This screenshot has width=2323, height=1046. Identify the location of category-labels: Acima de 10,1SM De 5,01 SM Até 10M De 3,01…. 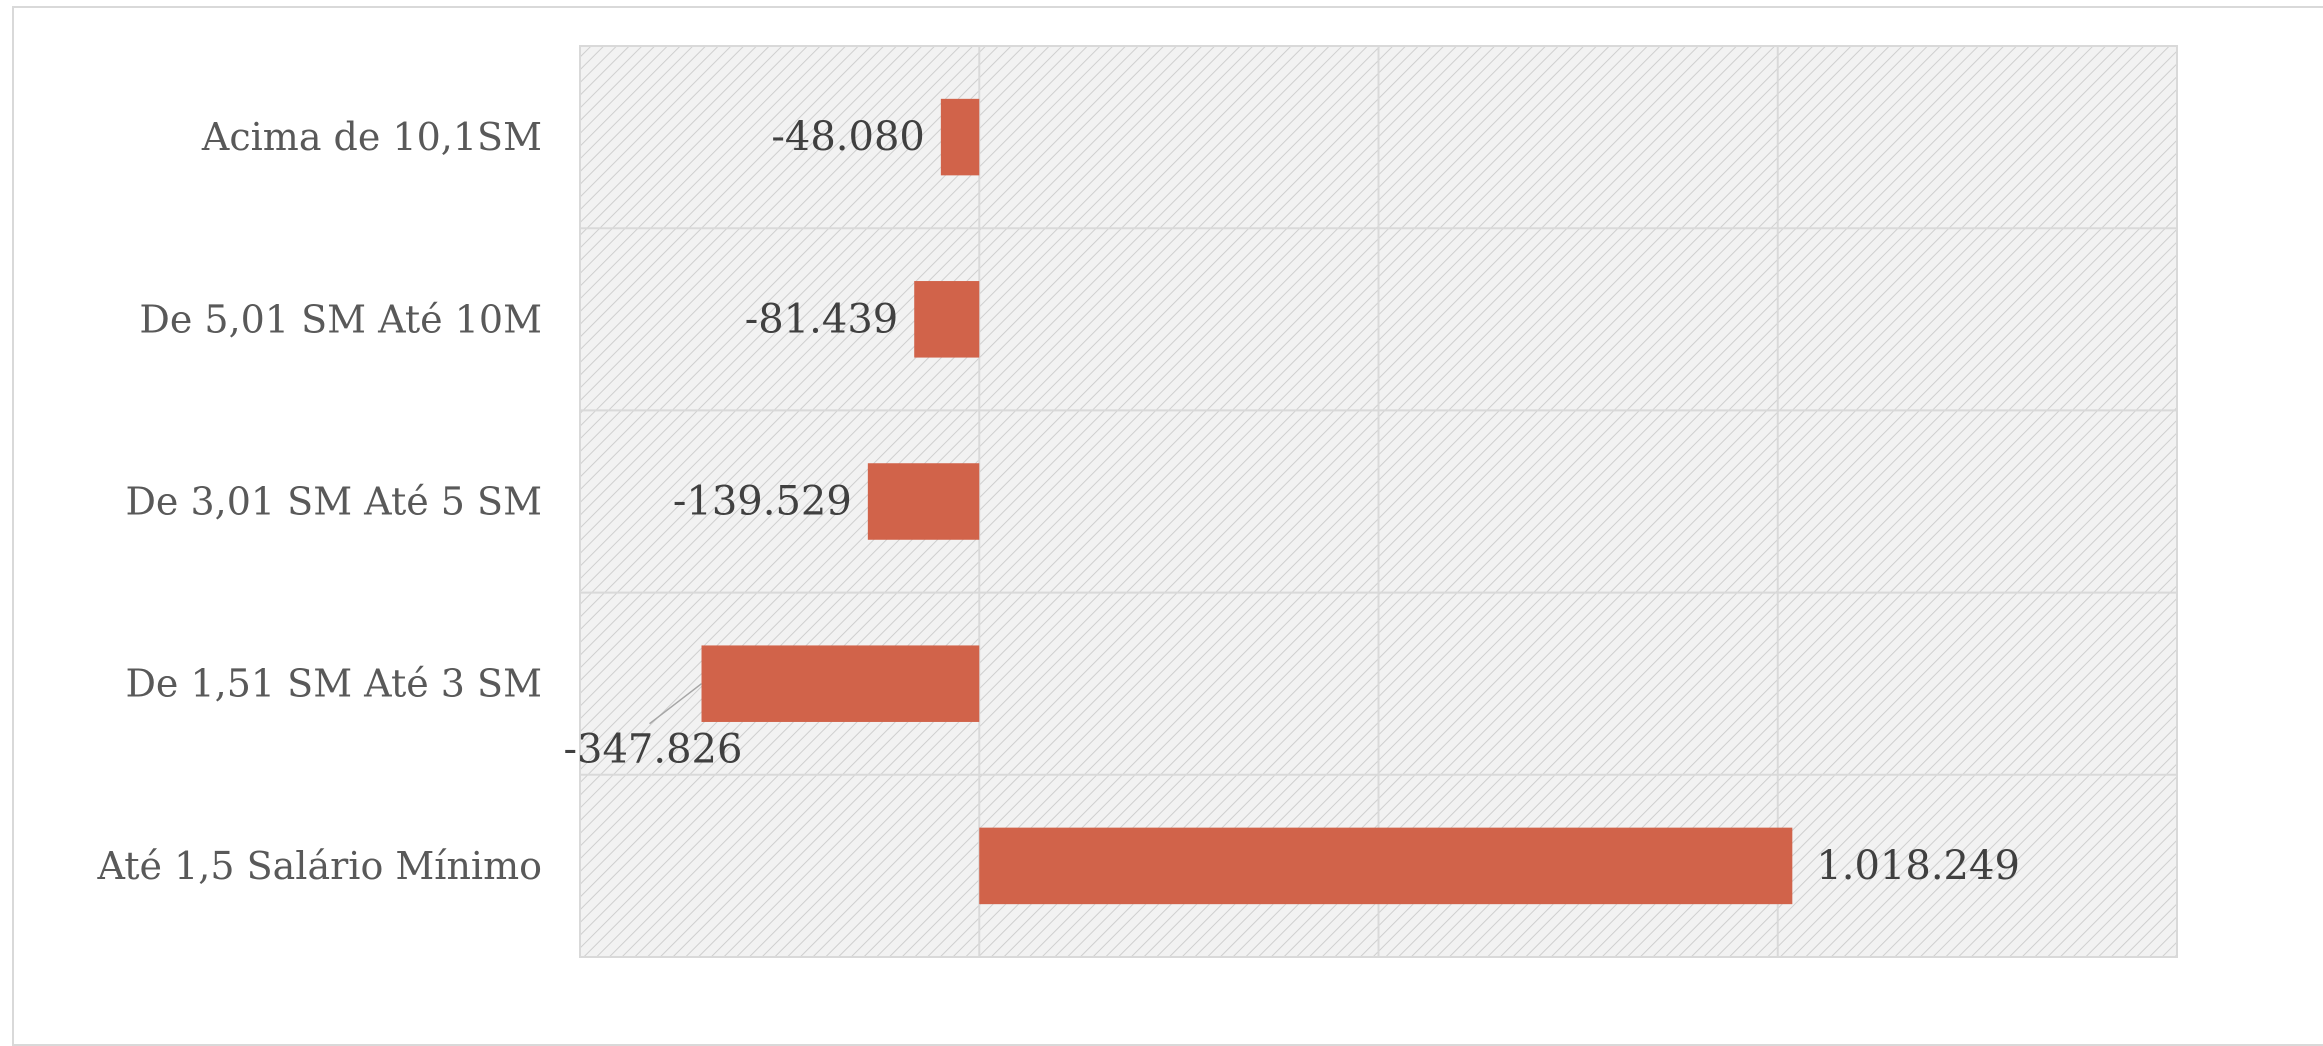
(320, 501).